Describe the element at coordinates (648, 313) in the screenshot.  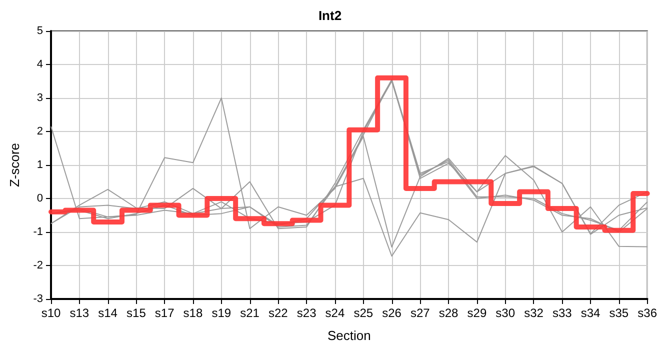
I see `x-tick-label: s36` at that location.